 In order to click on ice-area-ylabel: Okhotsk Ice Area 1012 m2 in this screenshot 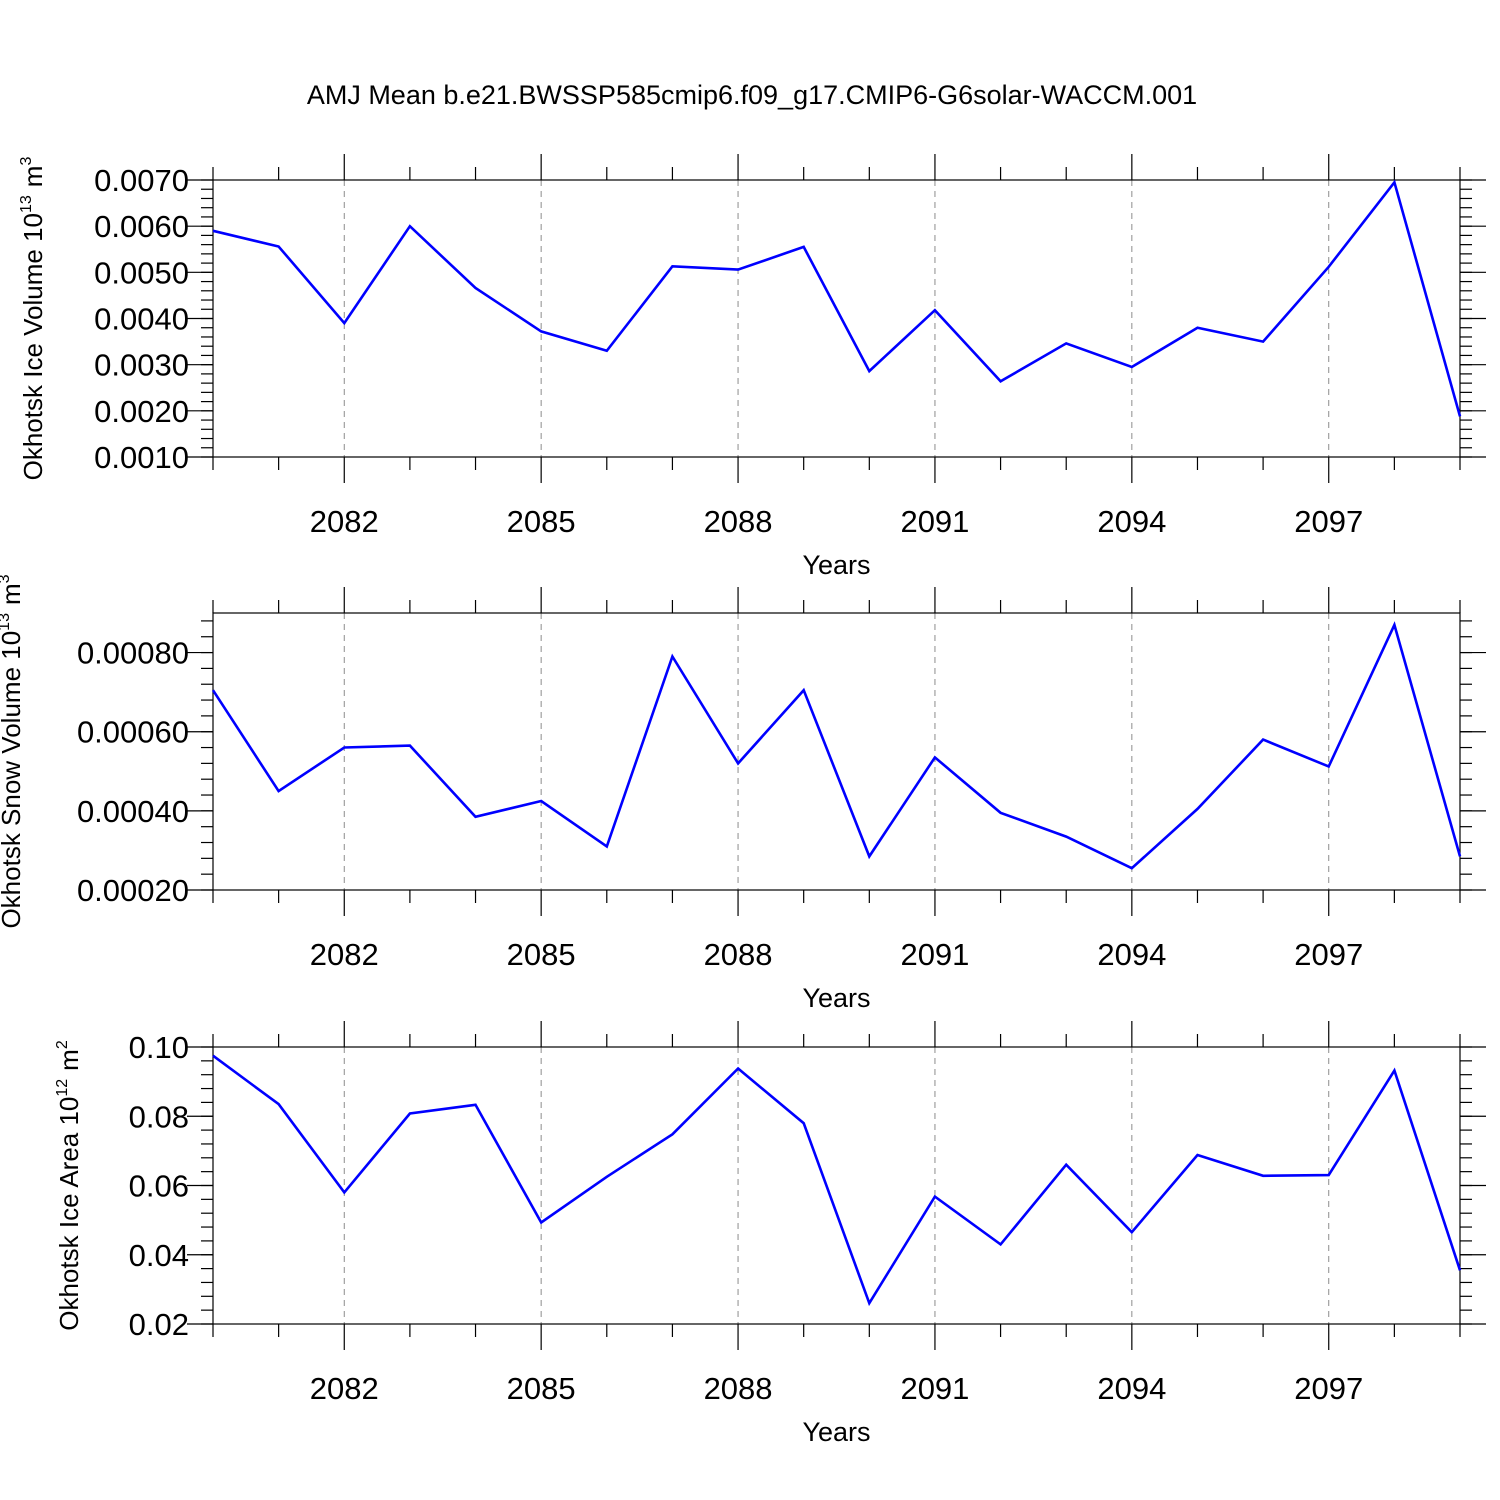, I will do `click(69, 1185)`.